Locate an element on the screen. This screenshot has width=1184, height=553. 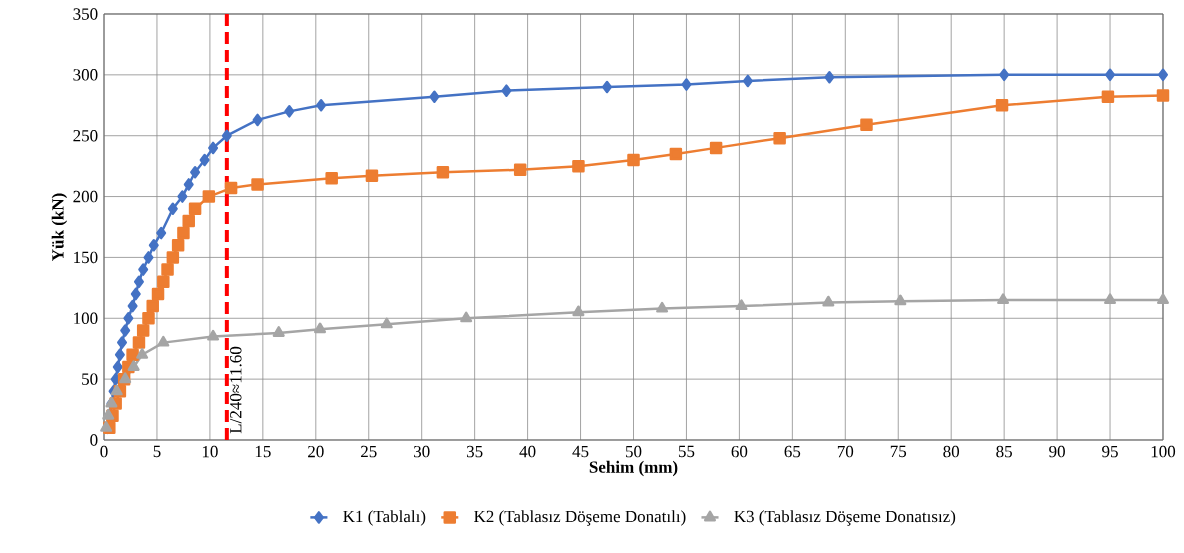
x-tick-label: 20 is located at coordinates (316, 451).